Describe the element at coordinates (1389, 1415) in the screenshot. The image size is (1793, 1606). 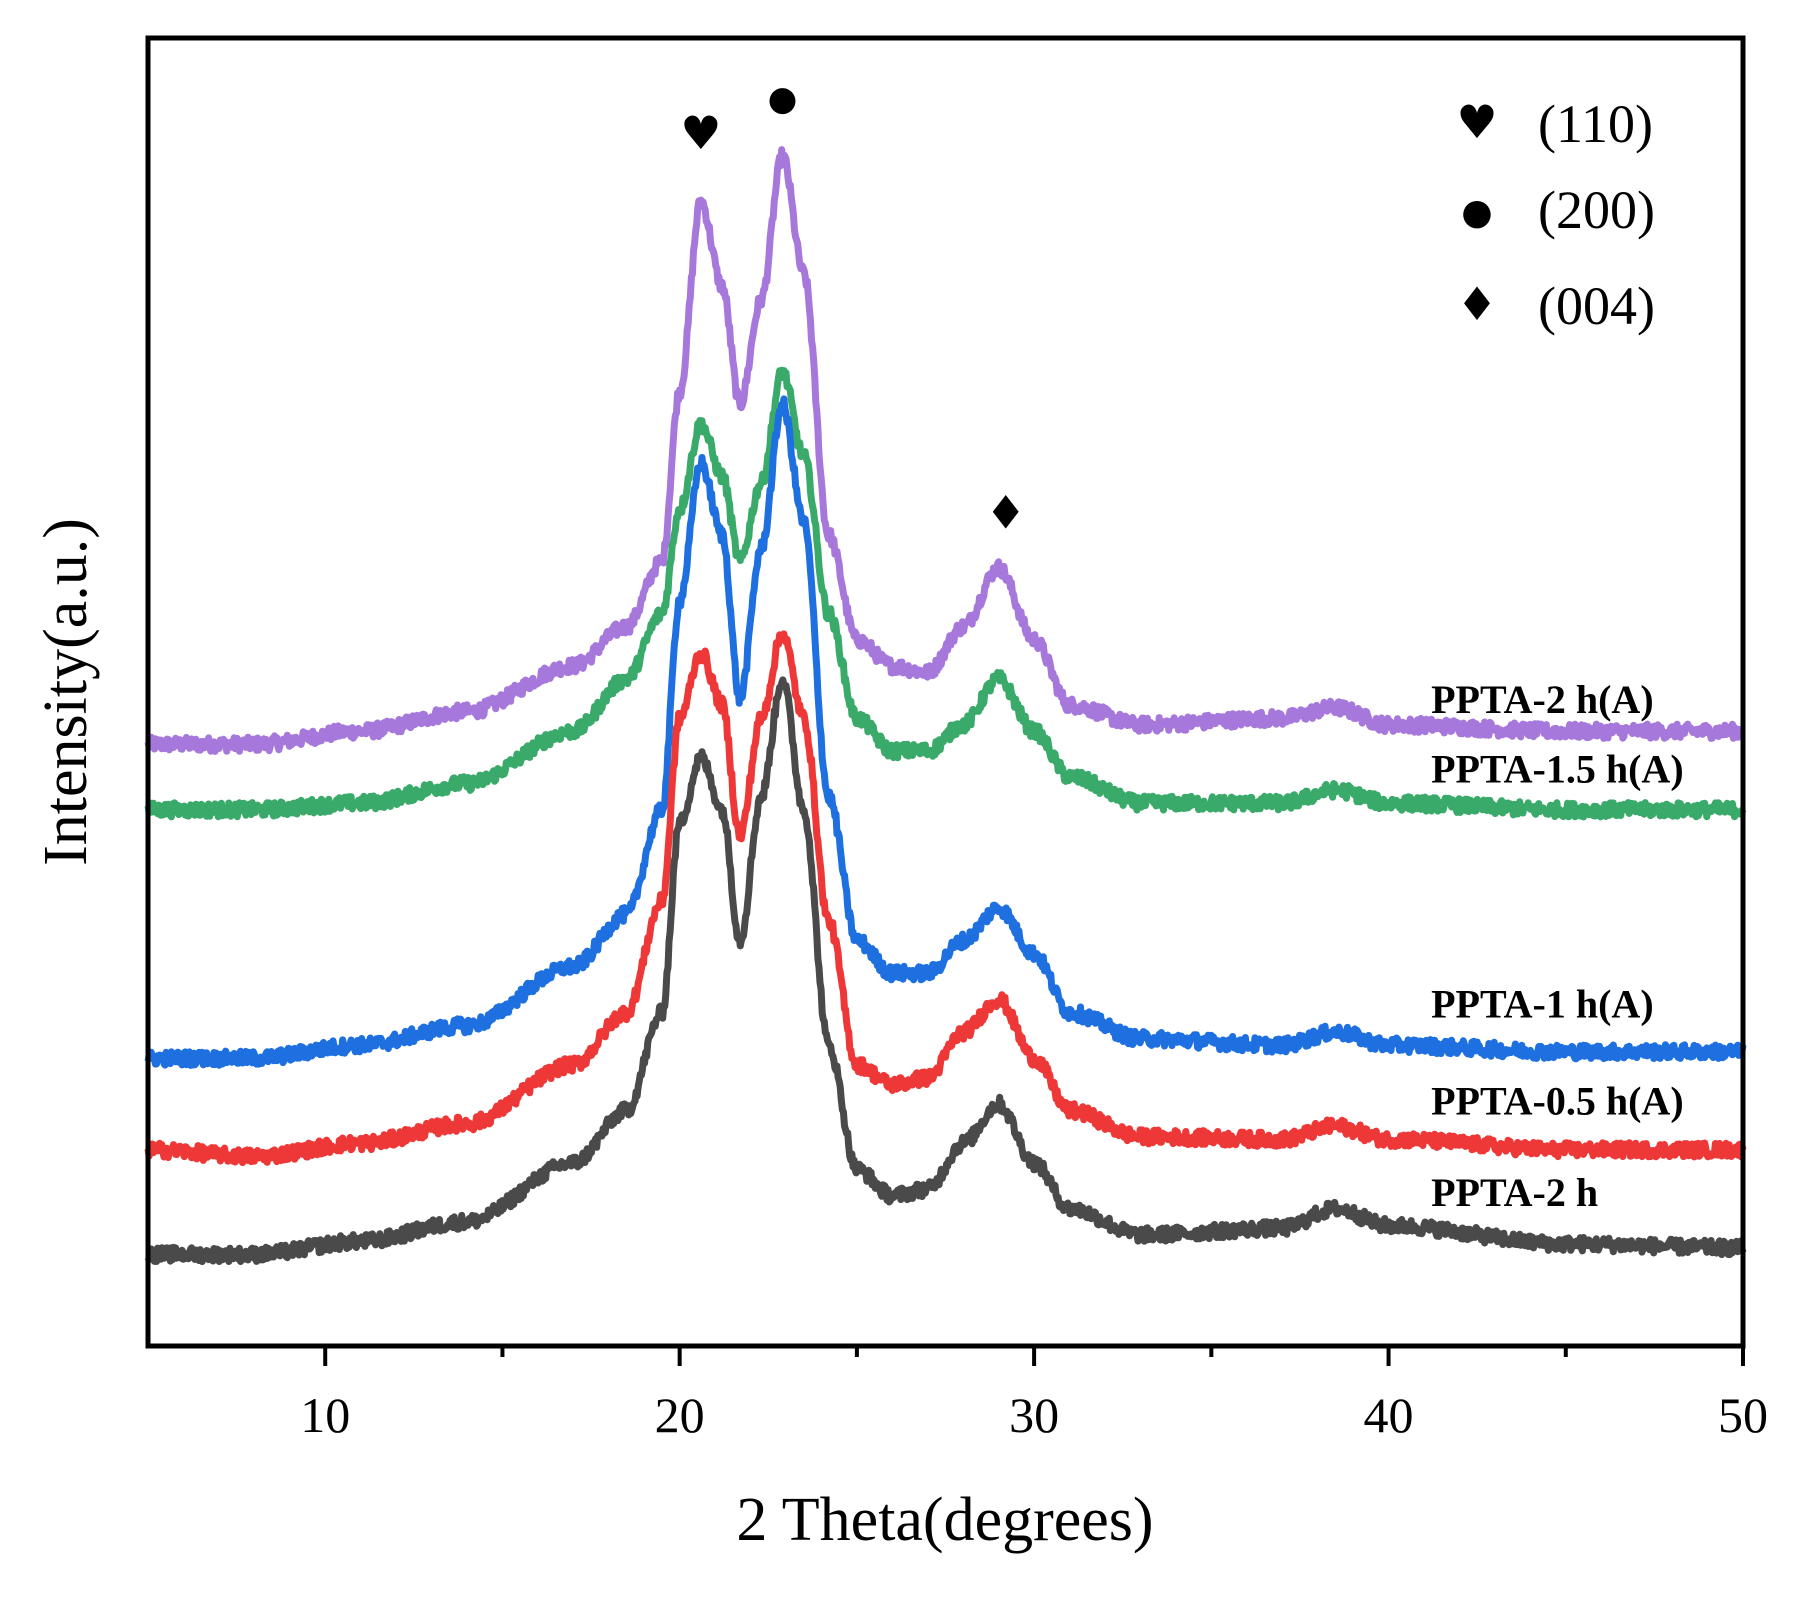
I see `x-tick-label-40: 40` at that location.